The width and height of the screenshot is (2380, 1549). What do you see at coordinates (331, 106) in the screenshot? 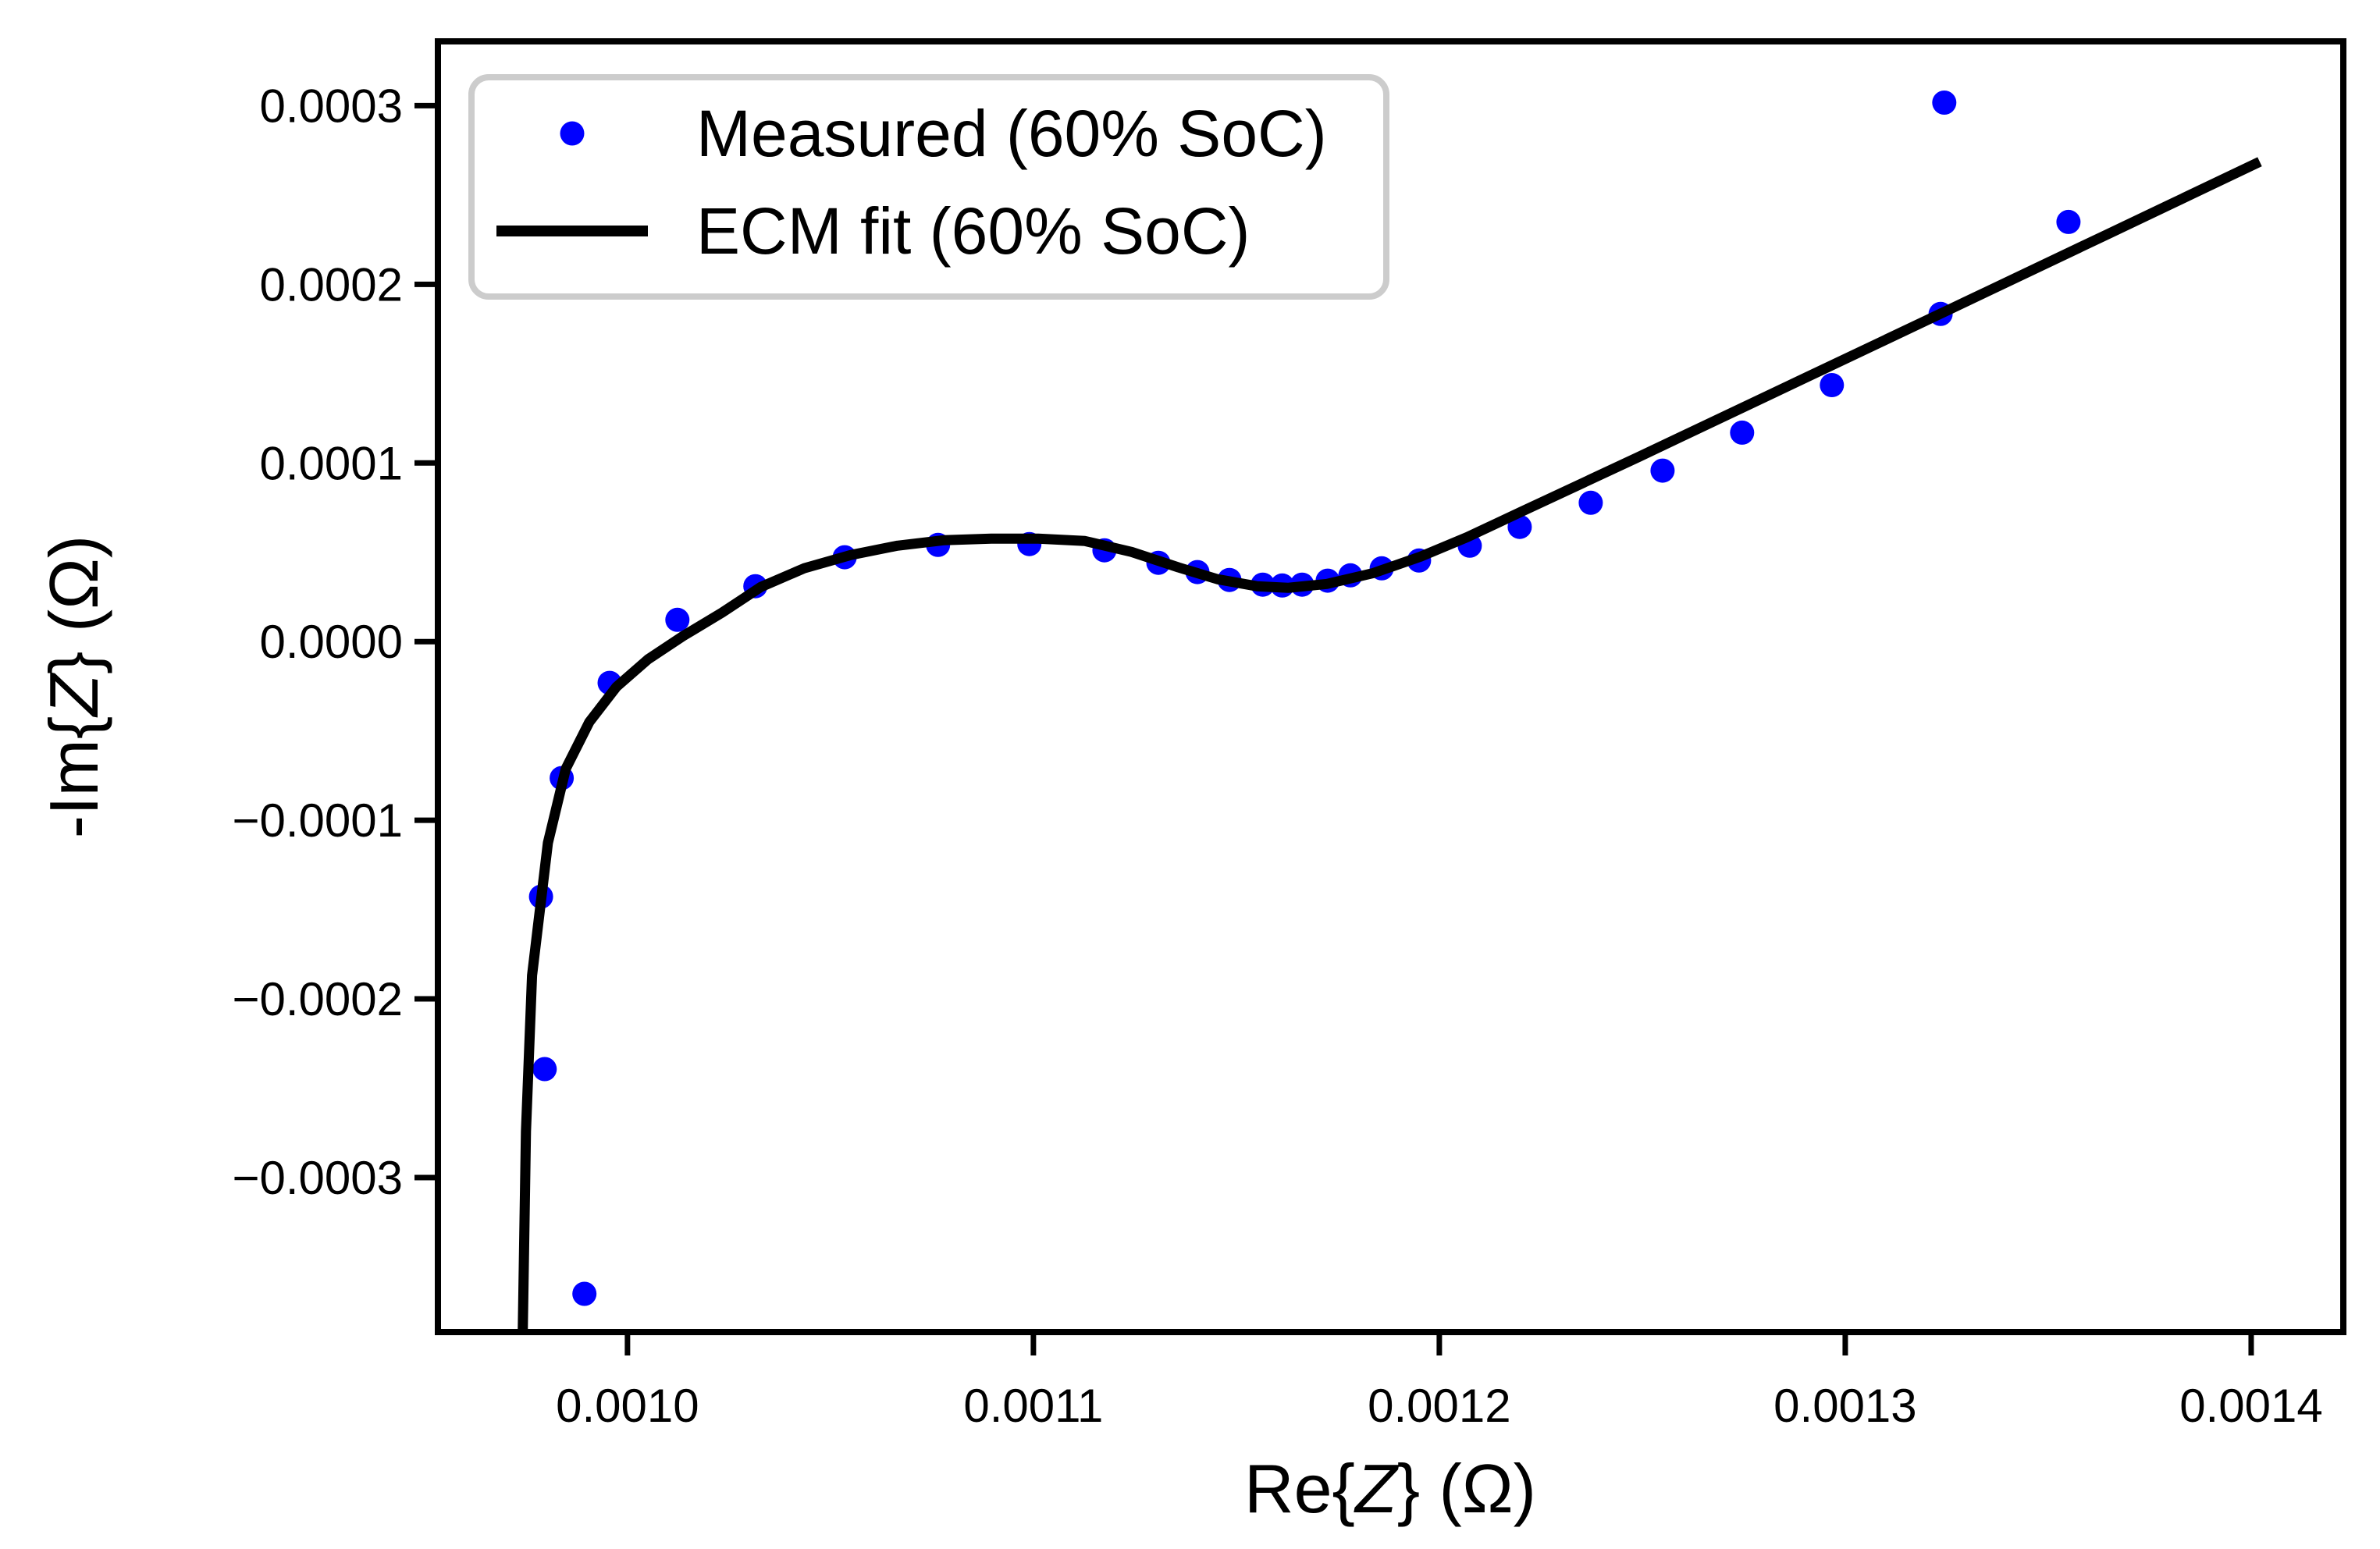
I see `y-tick-label: 0.0003` at bounding box center [331, 106].